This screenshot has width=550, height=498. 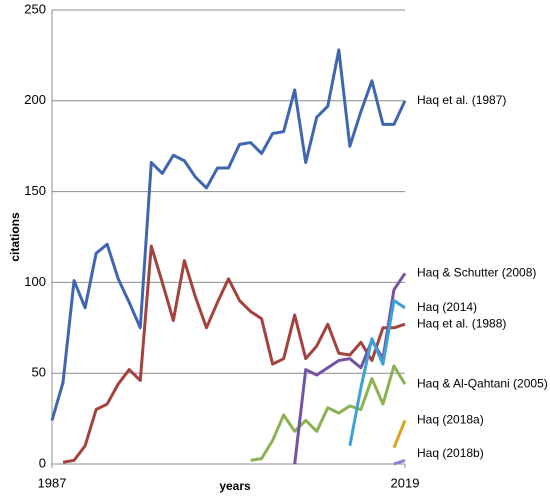 I want to click on y-tick-label: 50, so click(x=39, y=372).